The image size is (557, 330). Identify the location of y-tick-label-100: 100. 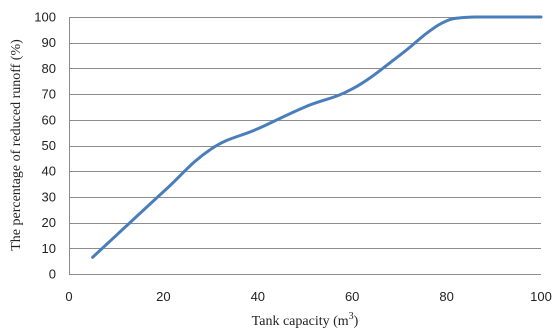
(45, 17).